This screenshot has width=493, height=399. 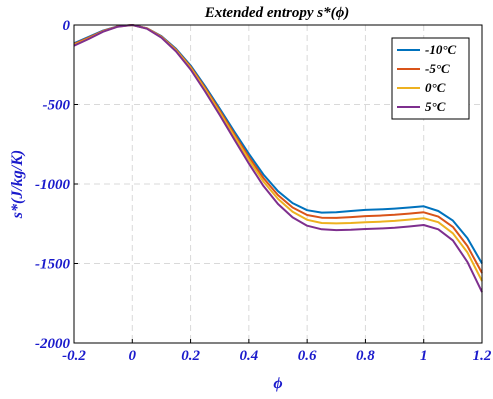 What do you see at coordinates (133, 356) in the screenshot?
I see `x-tick-label: 0` at bounding box center [133, 356].